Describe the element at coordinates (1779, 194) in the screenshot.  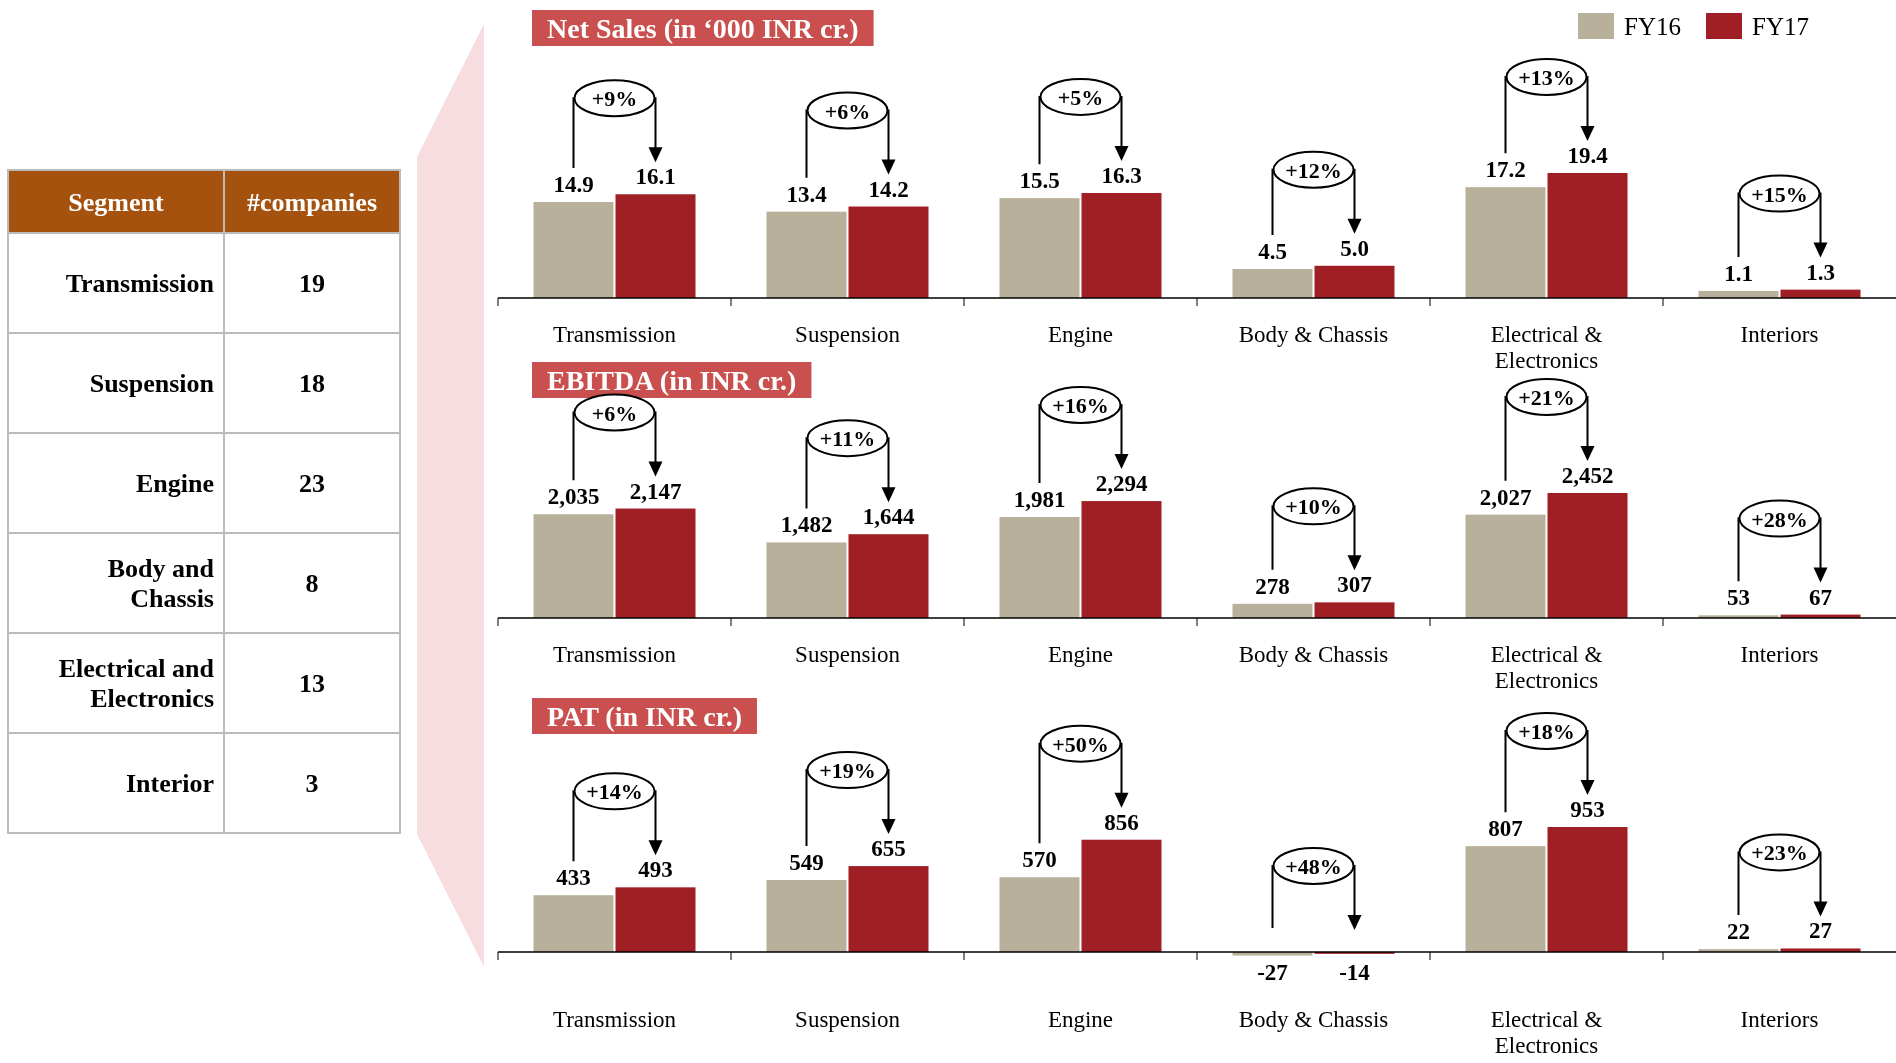
I see `annotation: +15%` at that location.